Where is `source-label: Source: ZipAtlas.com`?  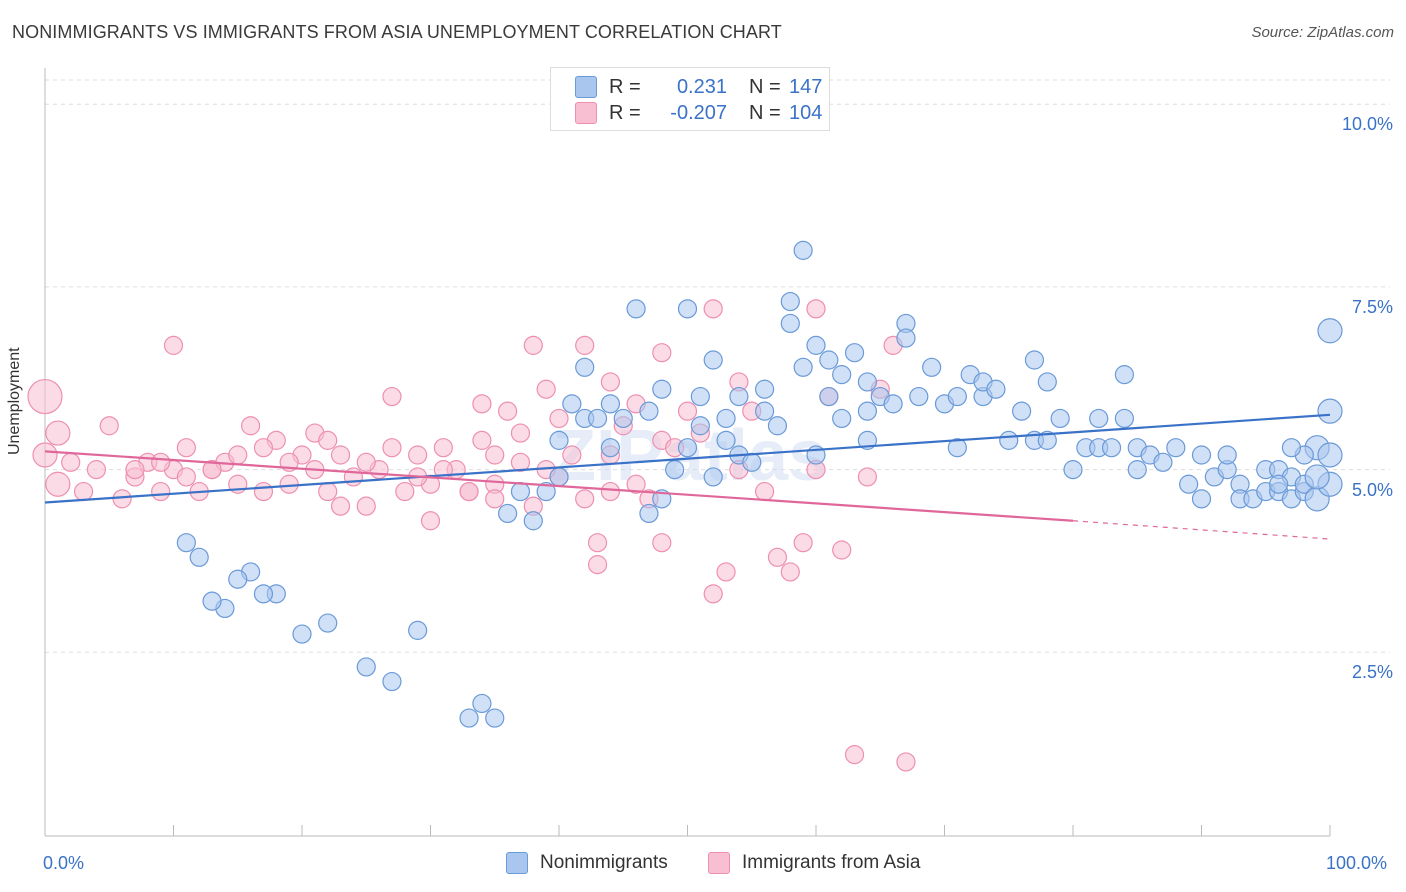 source-label: Source: ZipAtlas.com is located at coordinates (1322, 32).